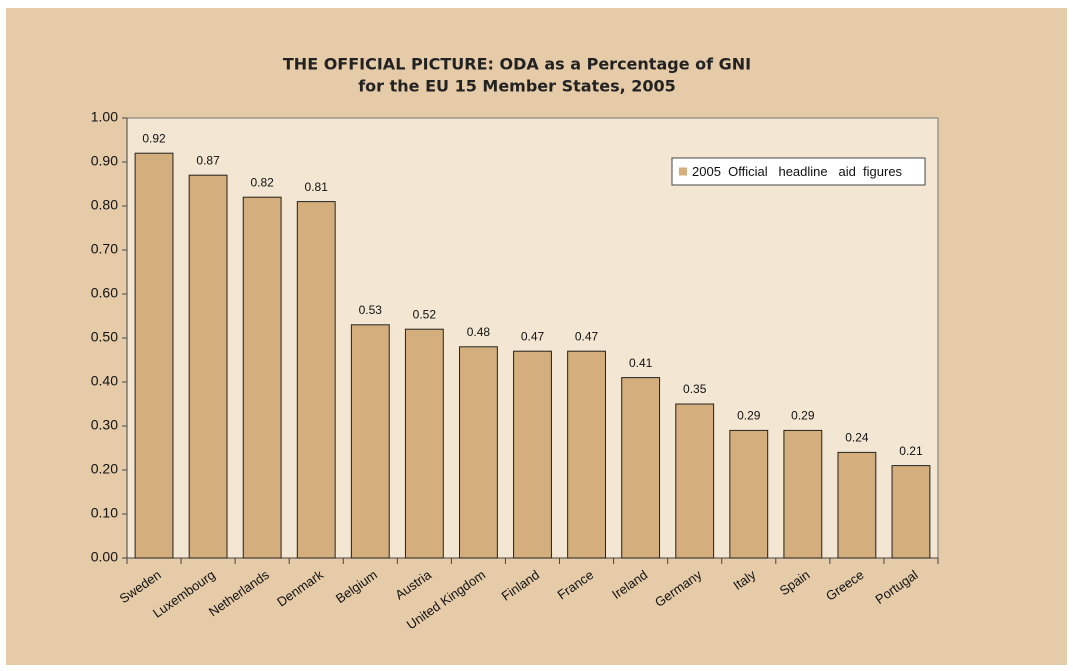  Describe the element at coordinates (857, 438) in the screenshot. I see `data-label: 0.24` at that location.